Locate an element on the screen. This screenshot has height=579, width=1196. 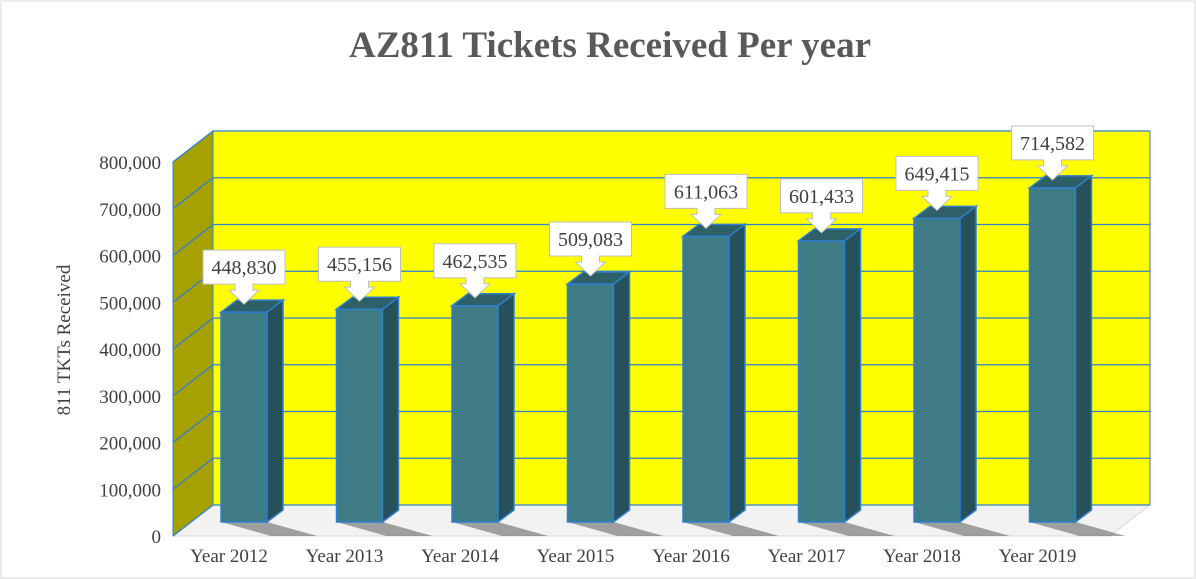
data-label: 611,063 is located at coordinates (706, 192).